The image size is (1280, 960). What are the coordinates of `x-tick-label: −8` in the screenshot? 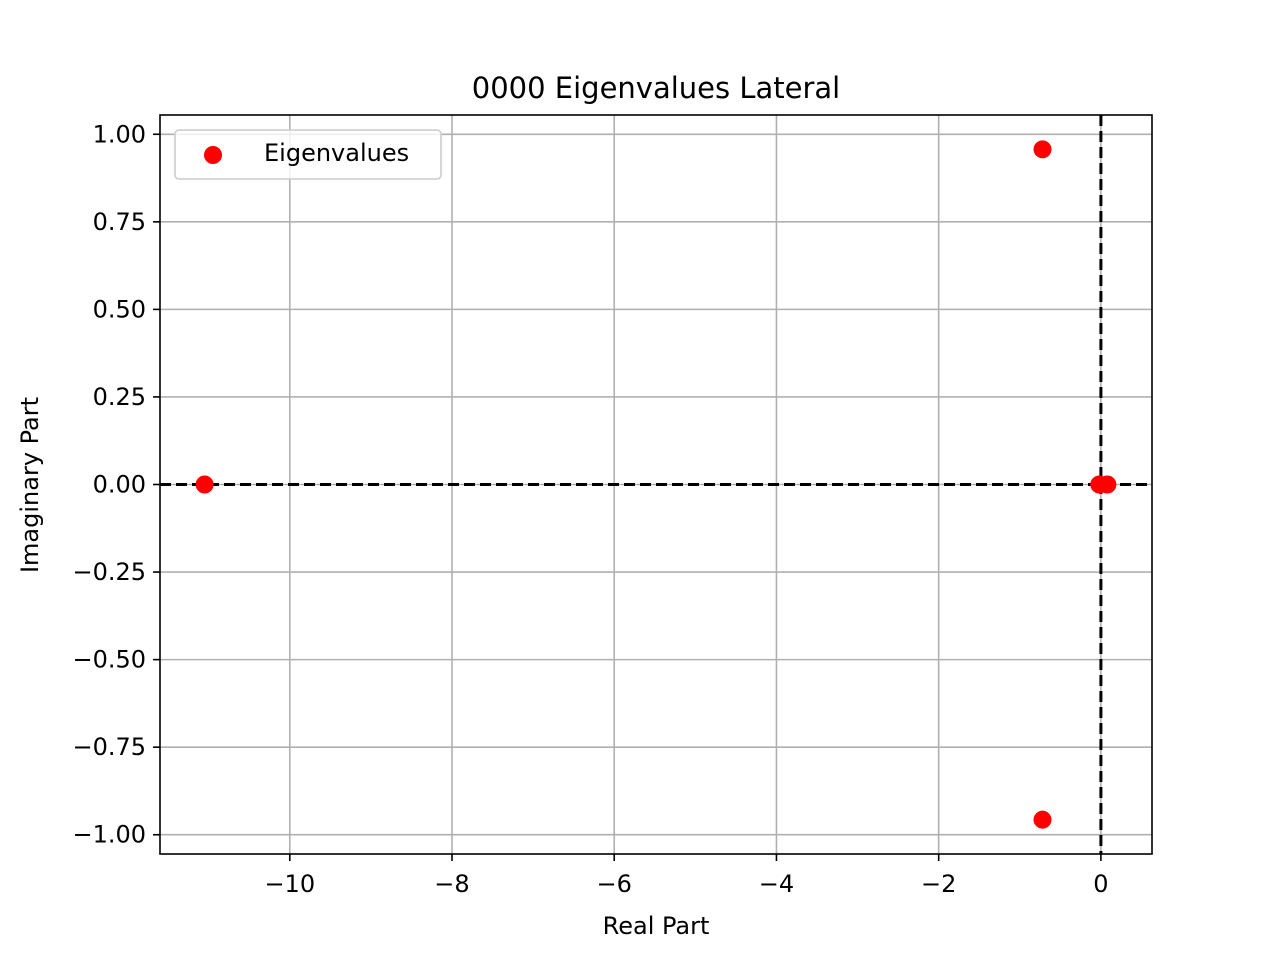 It's located at (451, 884).